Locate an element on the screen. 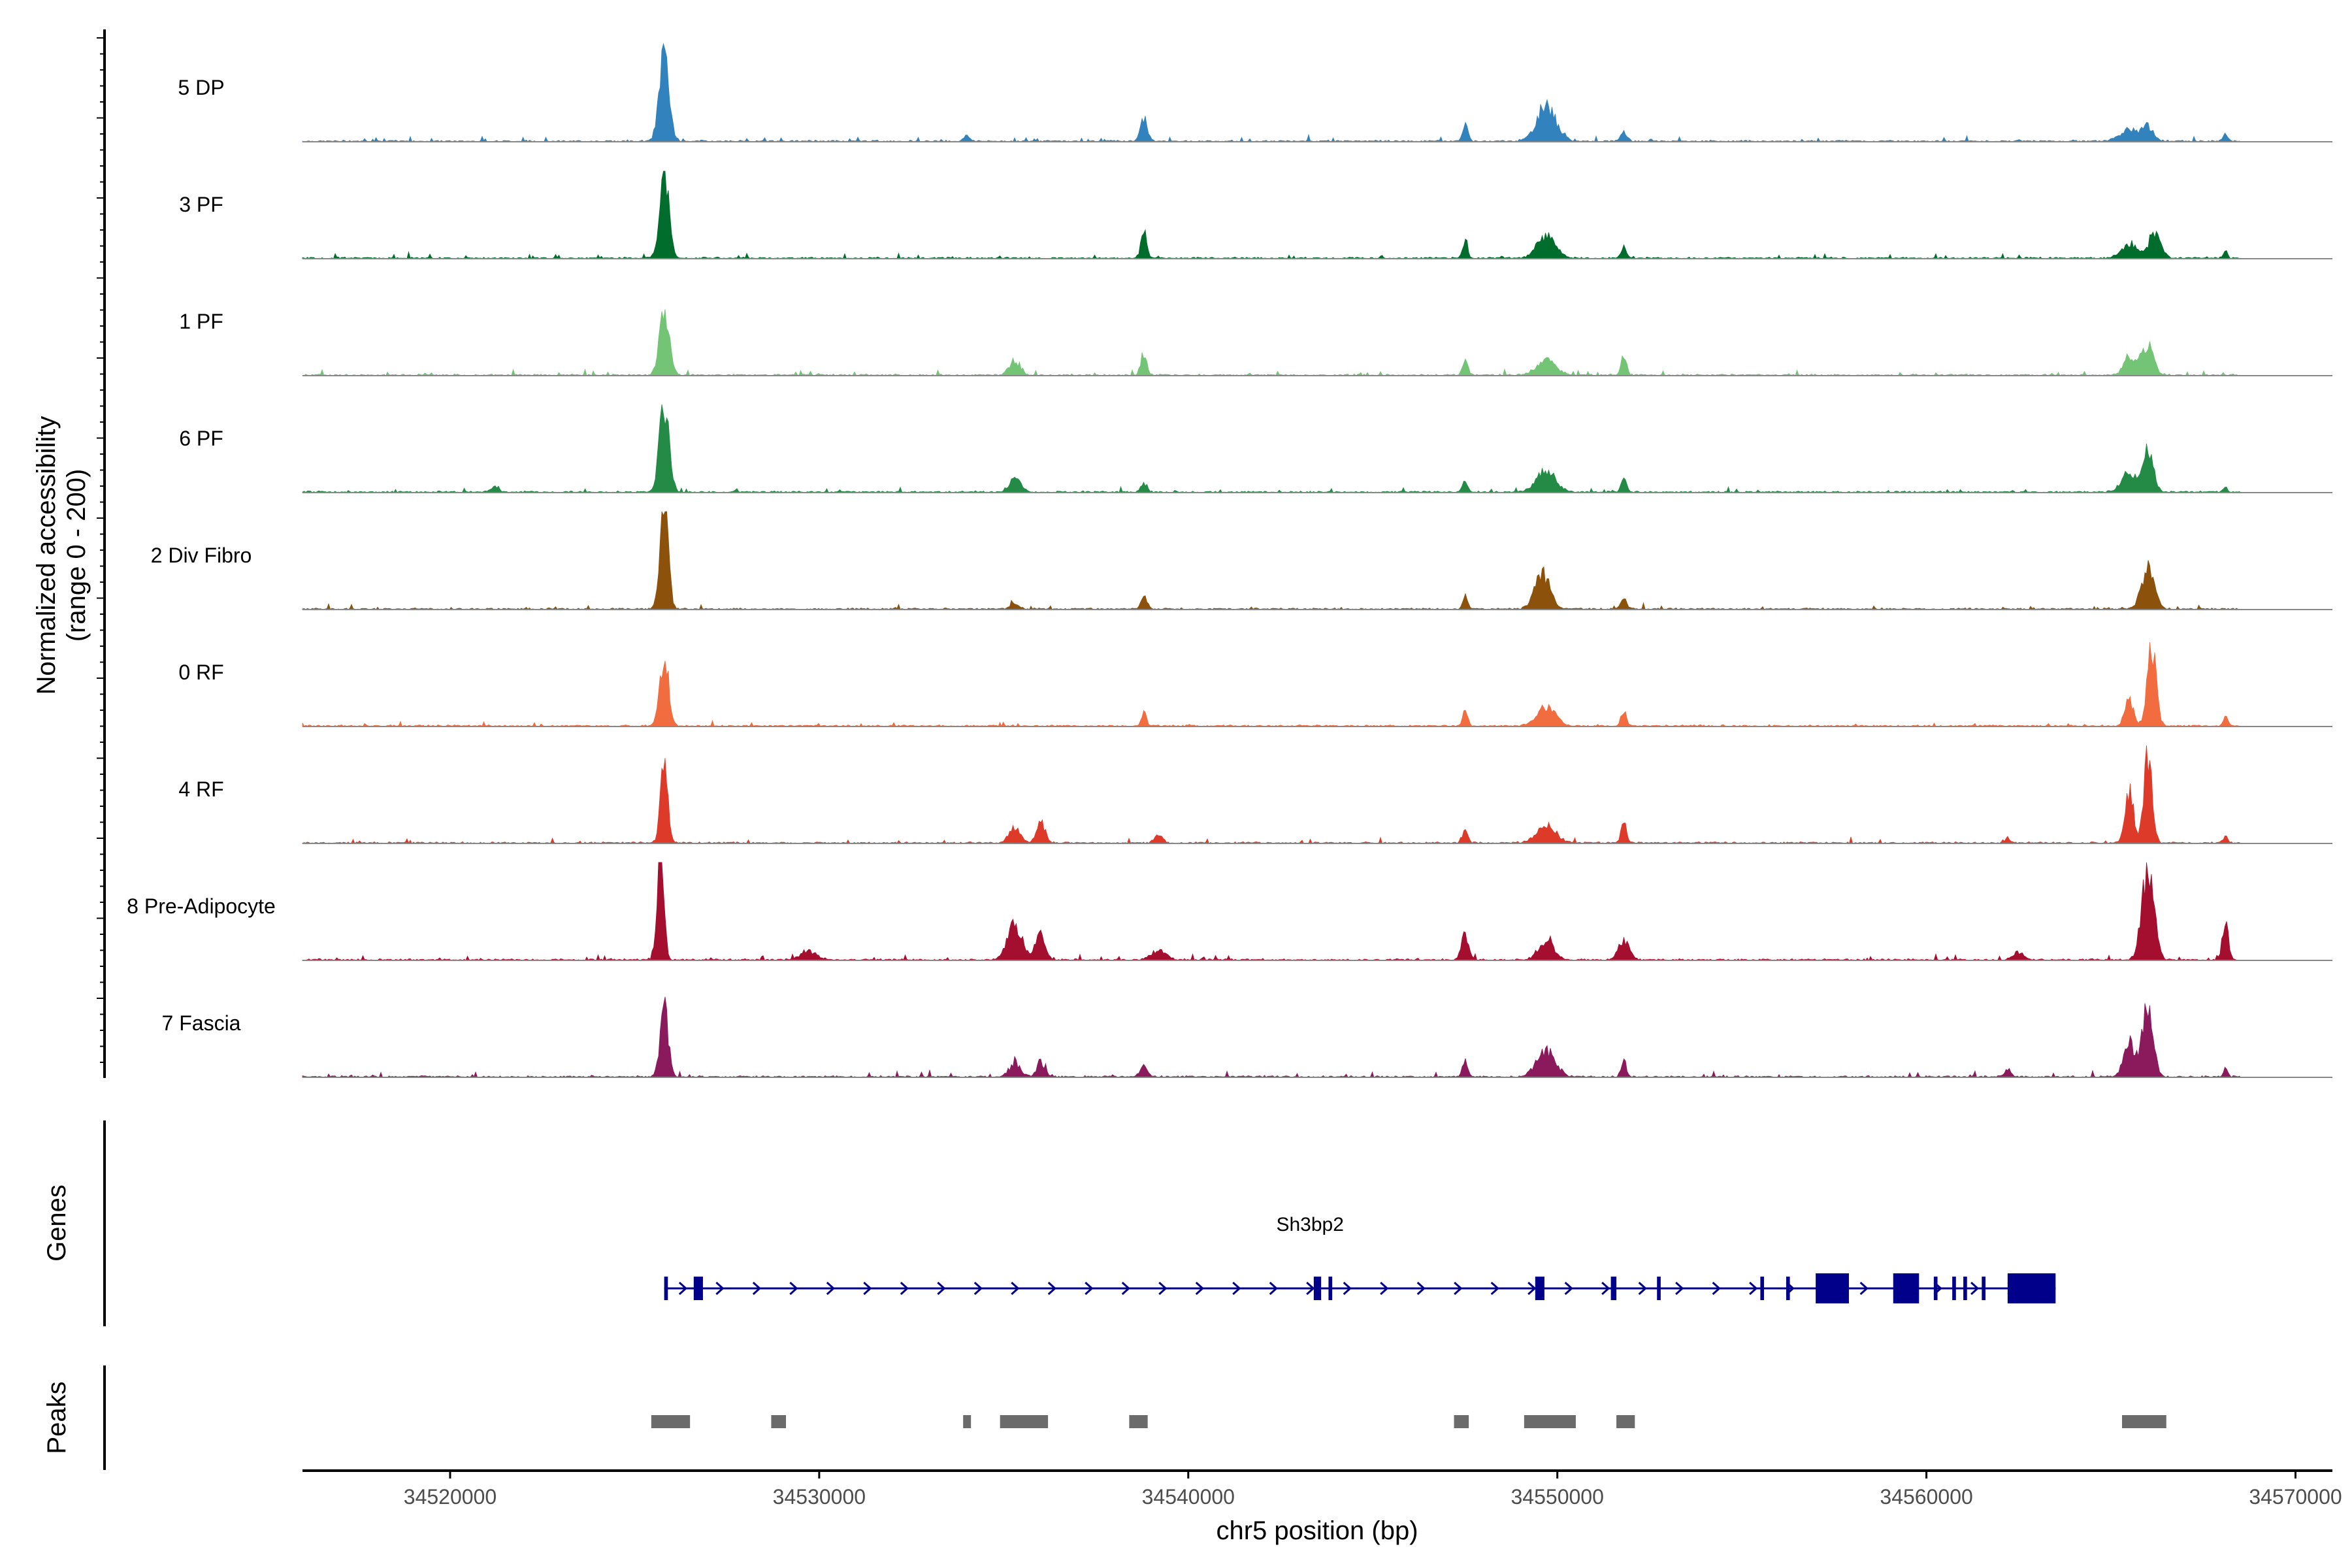 The image size is (2352, 1568). gene-track: Sh3bp2 is located at coordinates (1360, 1258).